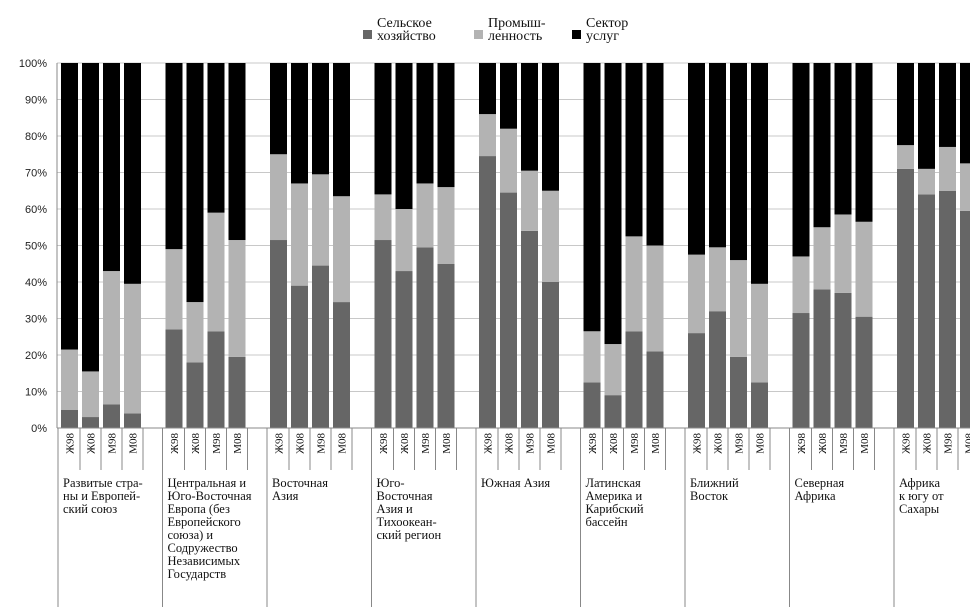 Image resolution: width=970 pixels, height=607 pixels. Describe the element at coordinates (36, 247) in the screenshot. I see `y-tick-label: 50%` at that location.